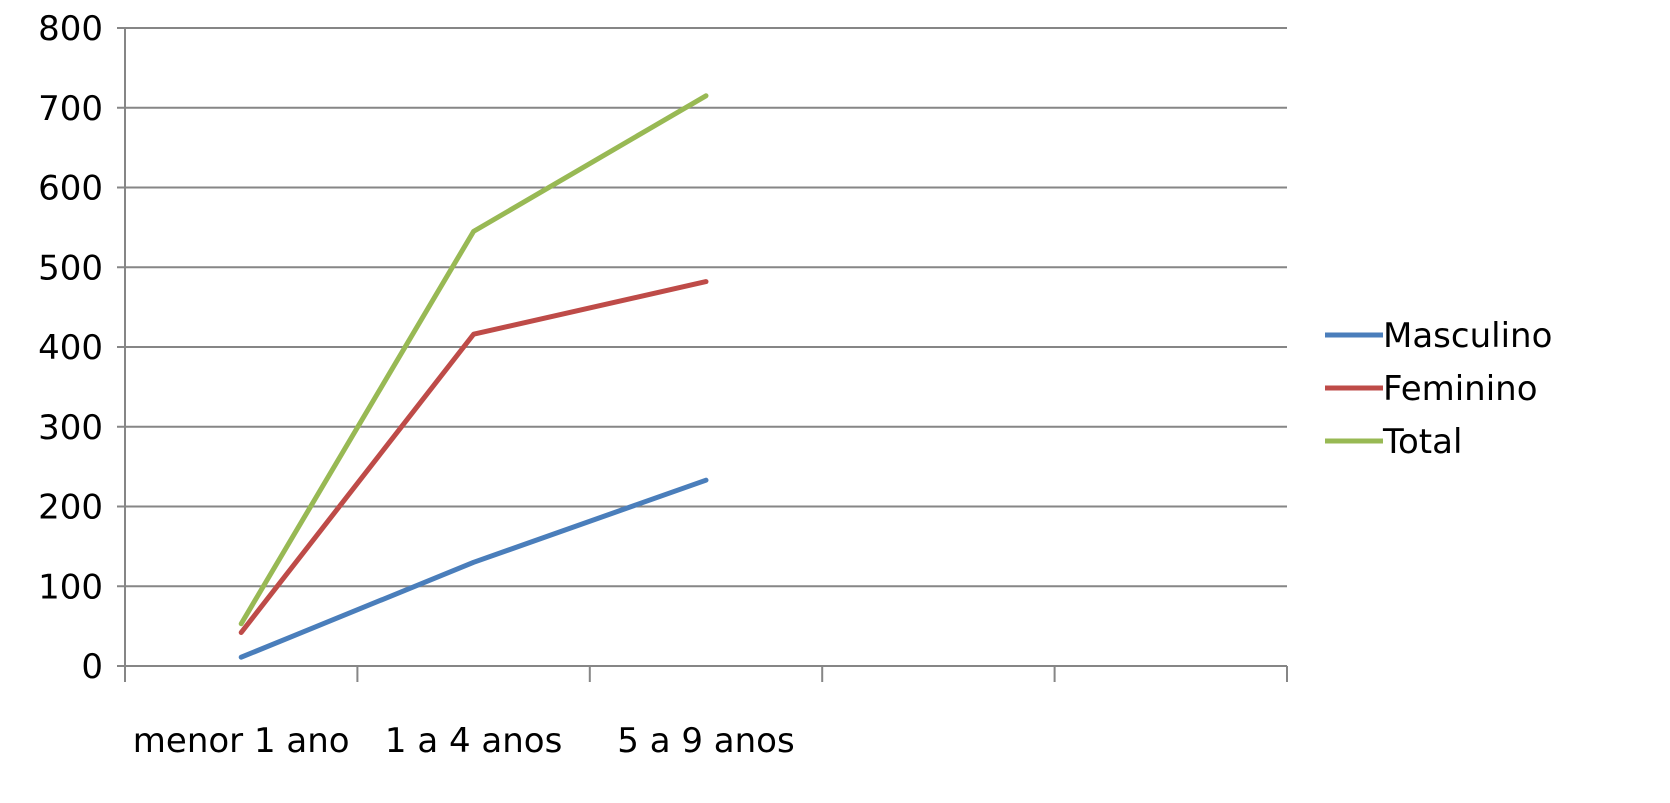 This screenshot has height=803, width=1670. I want to click on x-category-label: 1 a 4 anos, so click(473, 741).